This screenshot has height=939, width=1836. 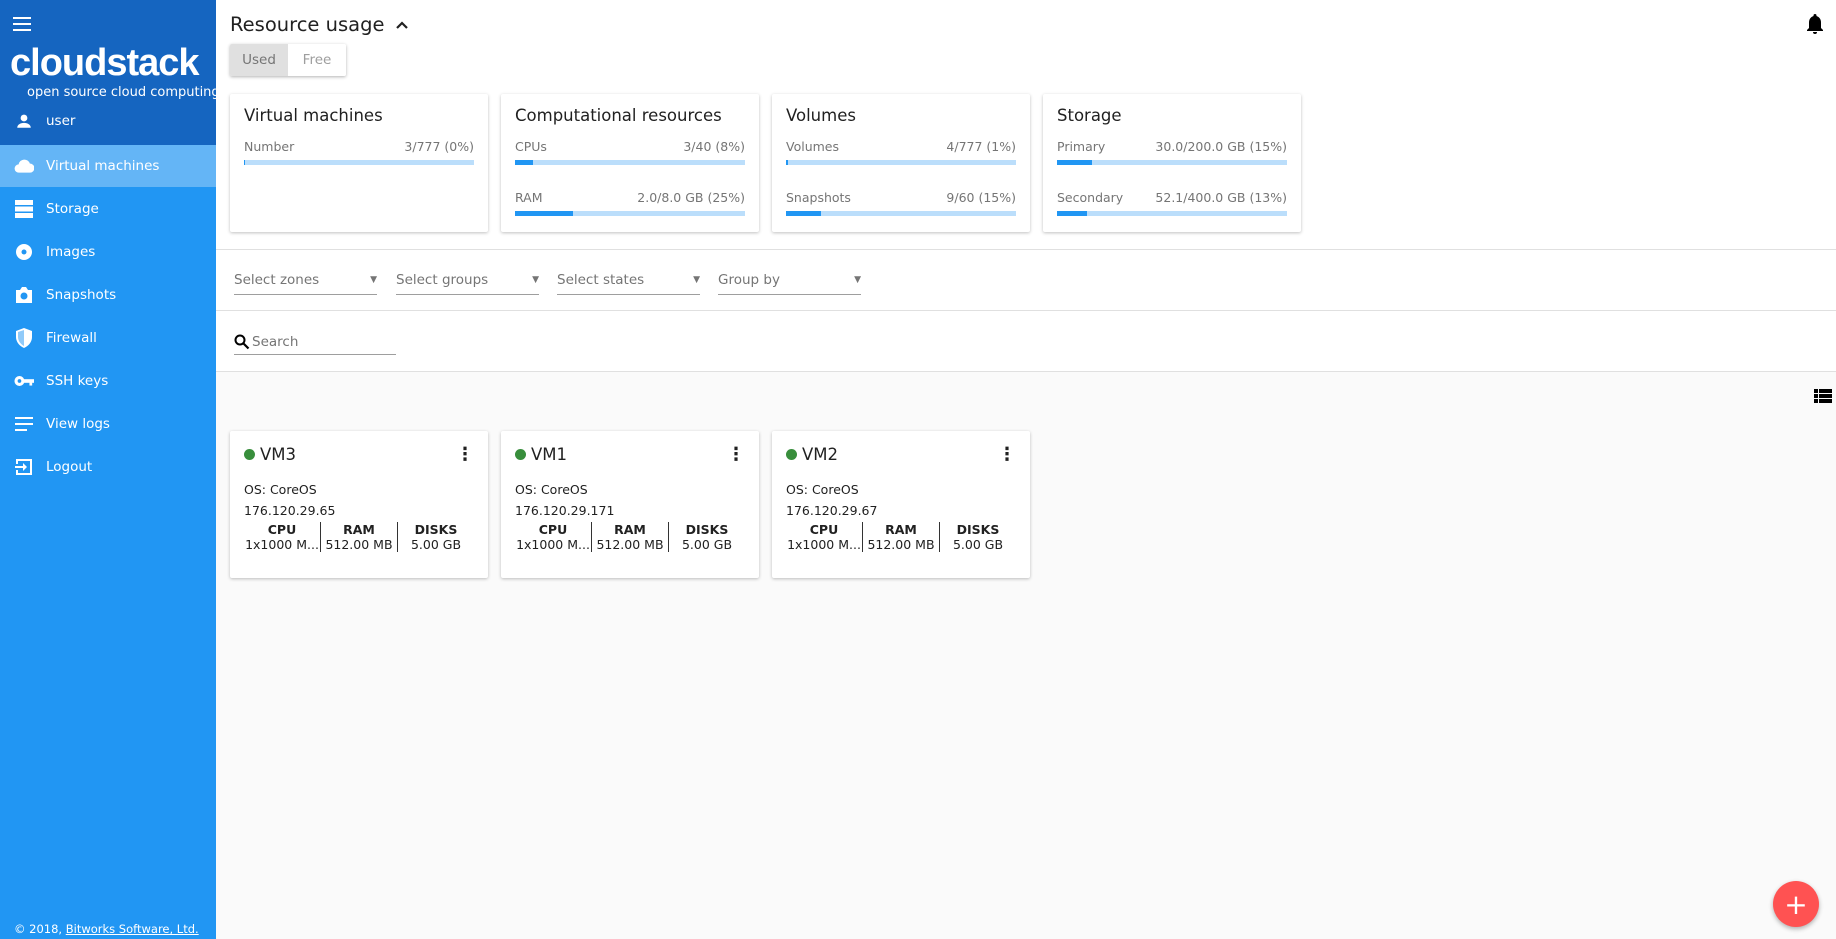 What do you see at coordinates (313, 115) in the screenshot?
I see `resource-card-title: Virtual machines` at bounding box center [313, 115].